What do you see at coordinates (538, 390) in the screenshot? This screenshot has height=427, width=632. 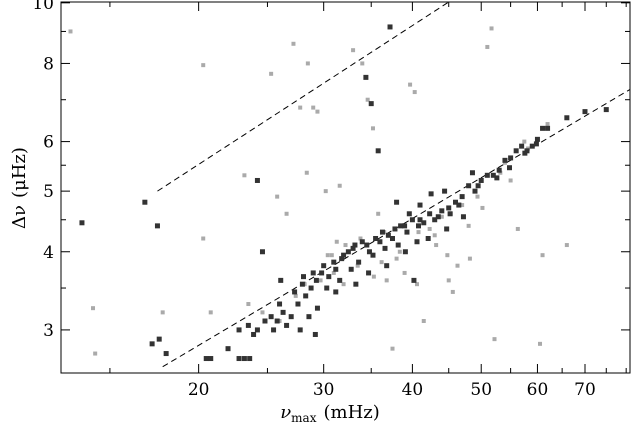 I see `x-tick-label: 60` at bounding box center [538, 390].